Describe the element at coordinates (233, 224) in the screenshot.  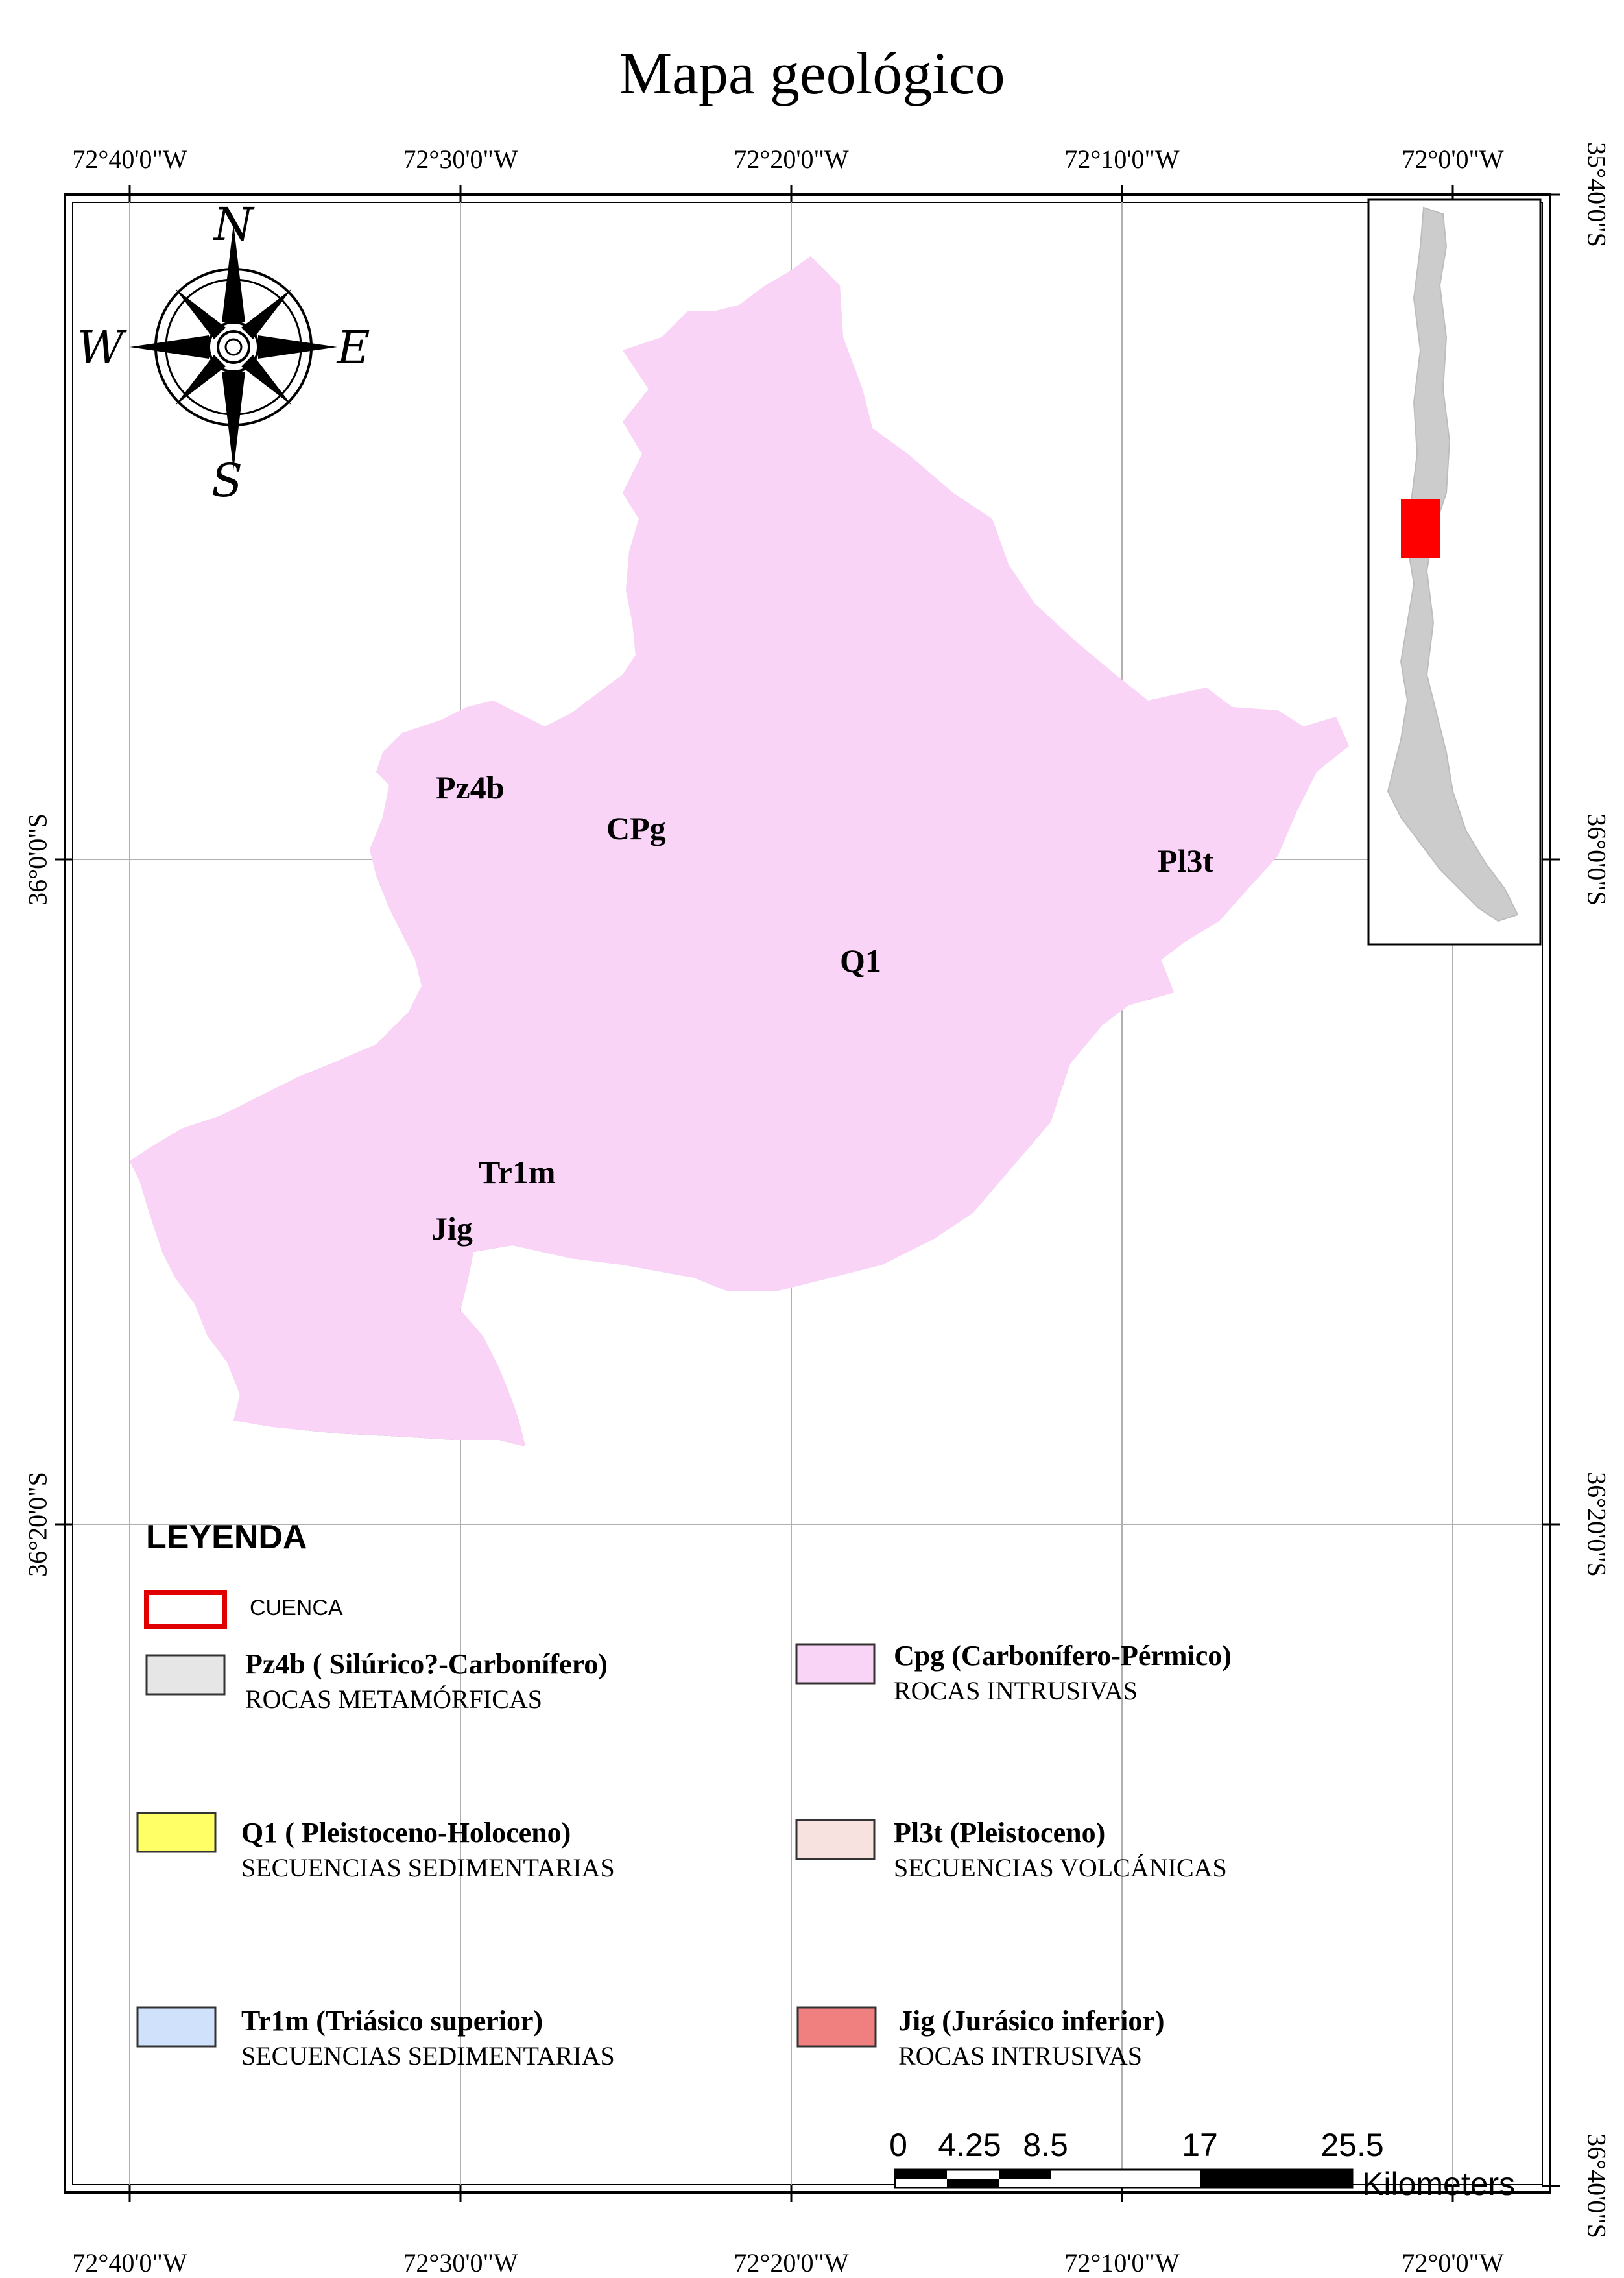
I see `compass-north: N` at that location.